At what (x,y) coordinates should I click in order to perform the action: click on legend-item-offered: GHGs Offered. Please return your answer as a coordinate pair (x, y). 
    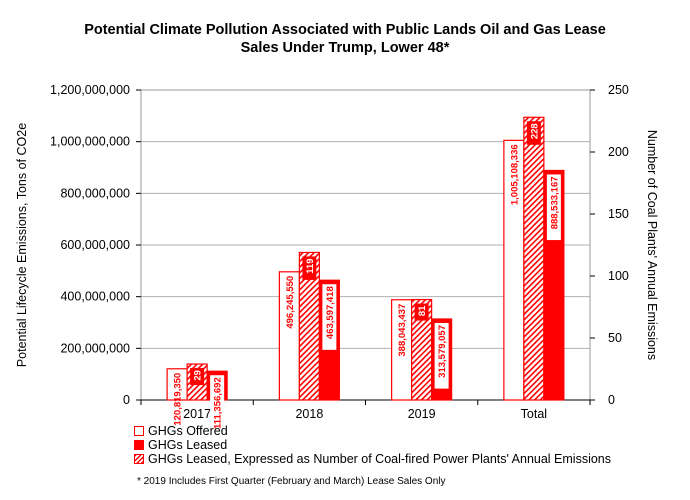
    Looking at the image, I should click on (181, 431).